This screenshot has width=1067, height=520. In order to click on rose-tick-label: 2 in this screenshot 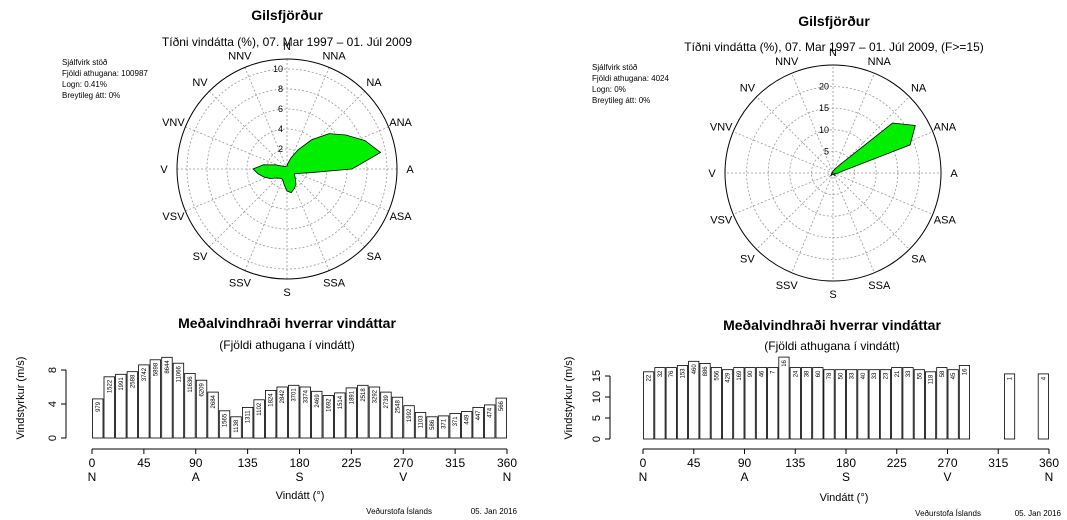, I will do `click(280, 149)`.